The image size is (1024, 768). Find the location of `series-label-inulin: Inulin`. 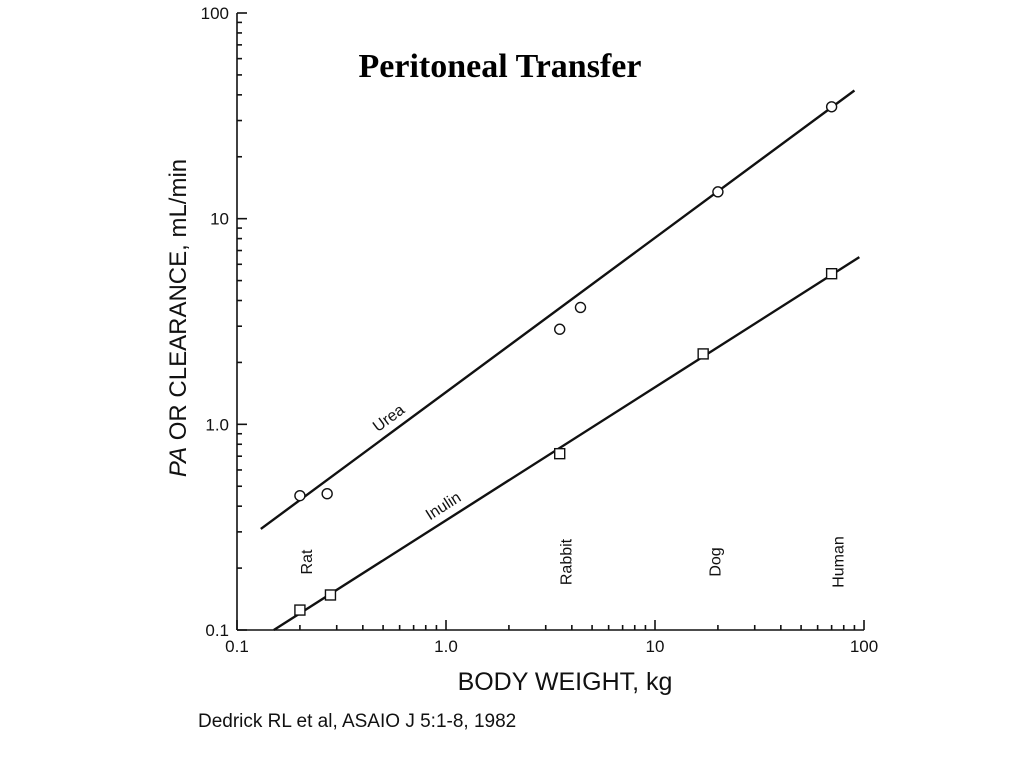

series-label-inulin: Inulin is located at coordinates (443, 506).